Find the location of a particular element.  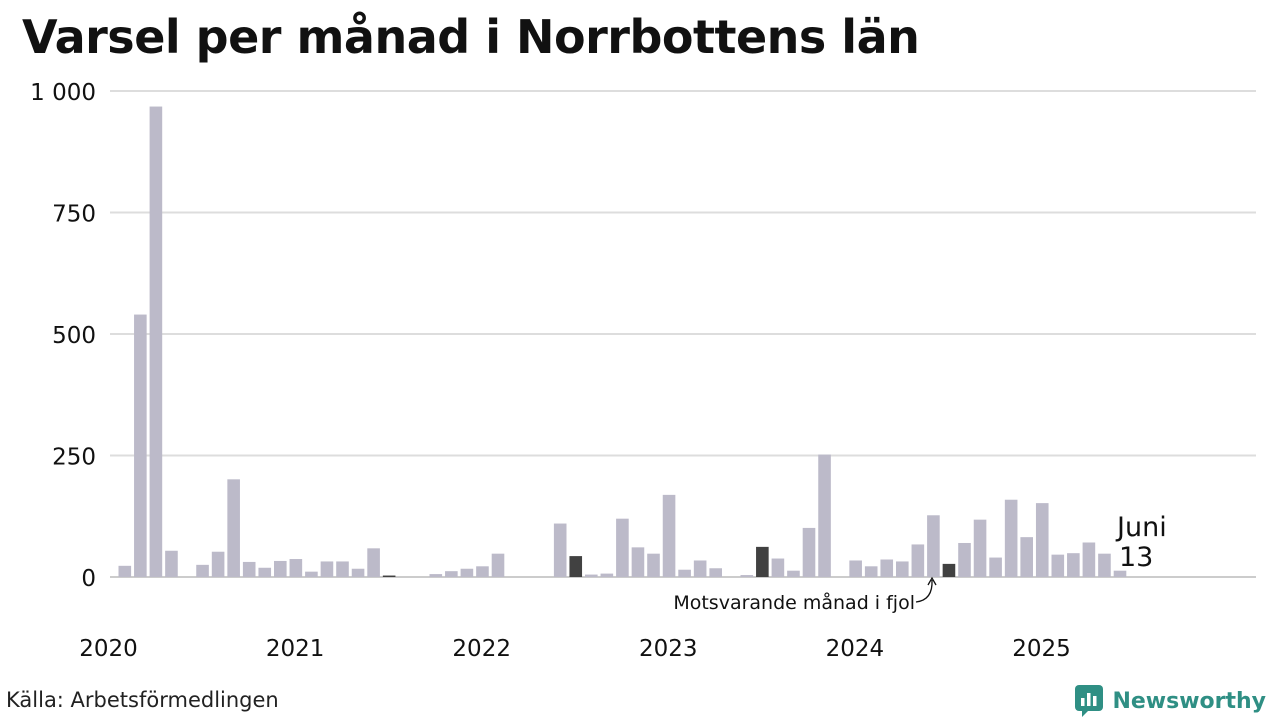

y-tick-label: 500 is located at coordinates (74, 336).